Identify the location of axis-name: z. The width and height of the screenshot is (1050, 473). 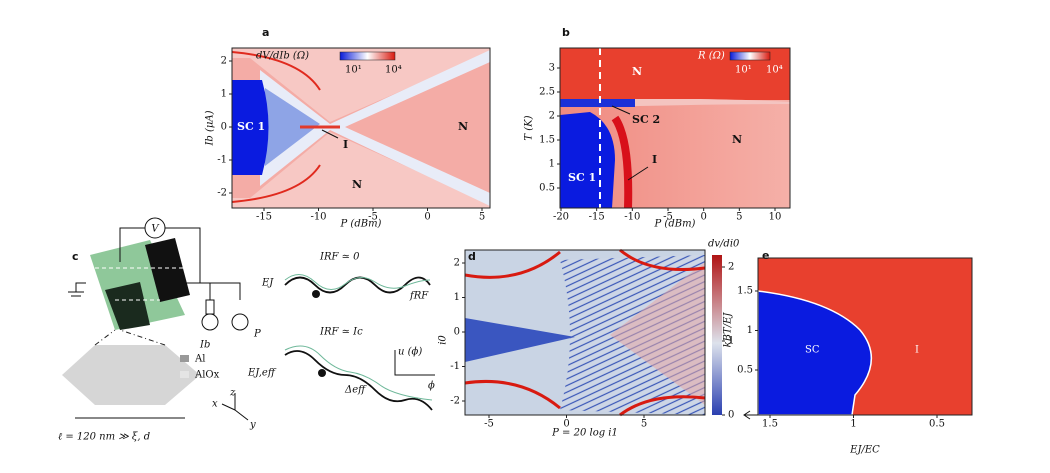
(232, 393).